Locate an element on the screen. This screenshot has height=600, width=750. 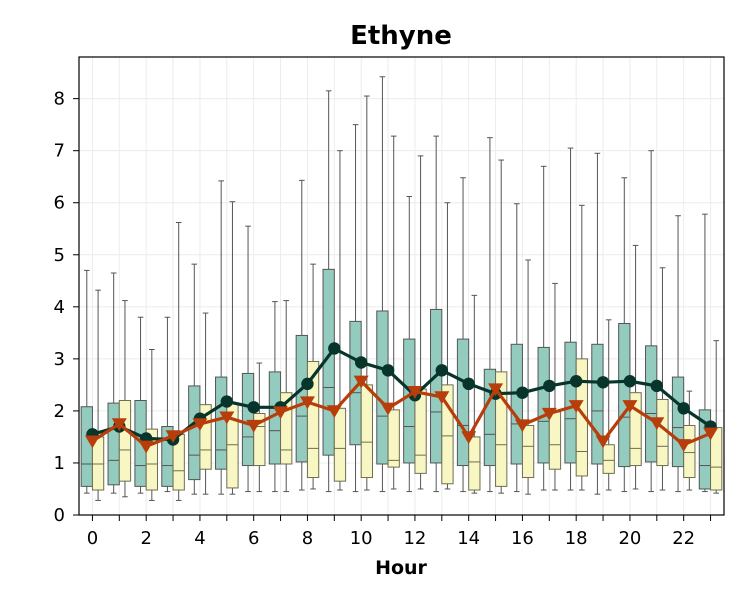
box-hour-15-series-b is located at coordinates (501, 326).